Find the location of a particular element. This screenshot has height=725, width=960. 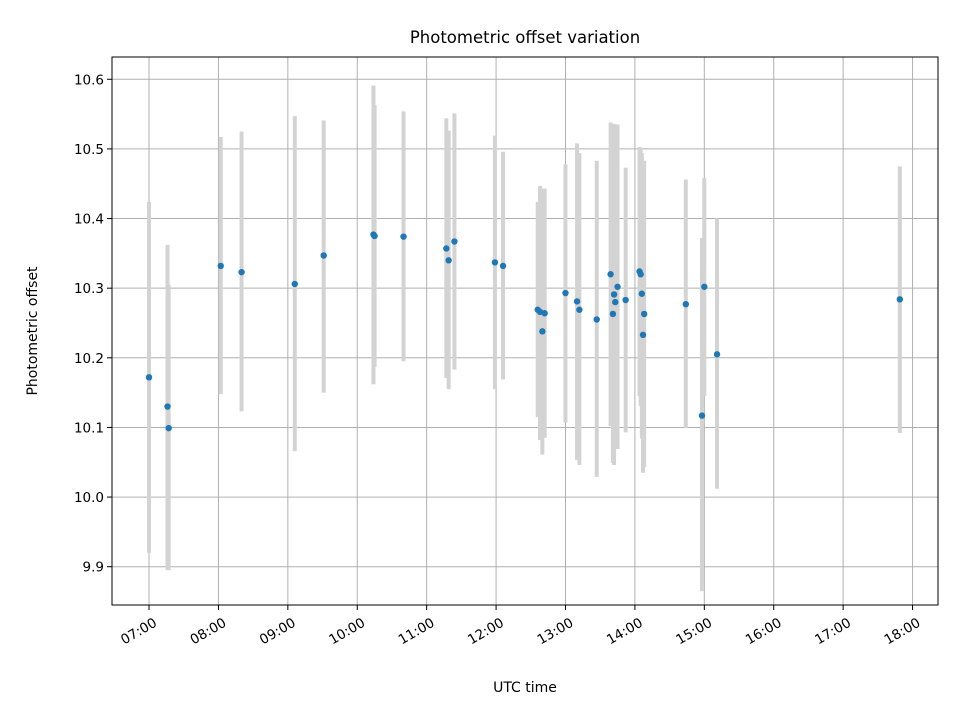

y-tick-label: 10.0 is located at coordinates (89, 498).